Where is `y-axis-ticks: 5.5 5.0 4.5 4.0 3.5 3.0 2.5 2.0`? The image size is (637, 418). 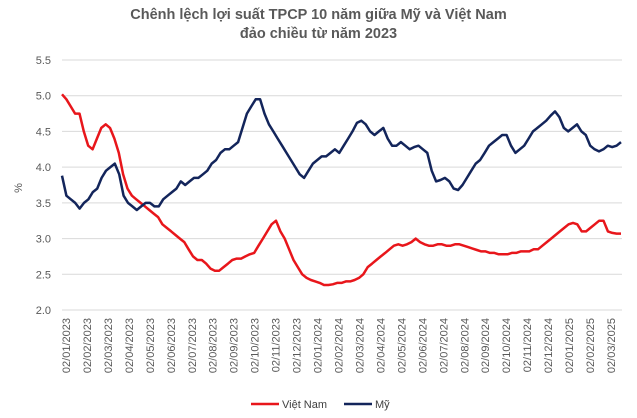
y-axis-ticks: 5.5 5.0 4.5 4.0 3.5 3.0 2.5 2.0 is located at coordinates (43, 186).